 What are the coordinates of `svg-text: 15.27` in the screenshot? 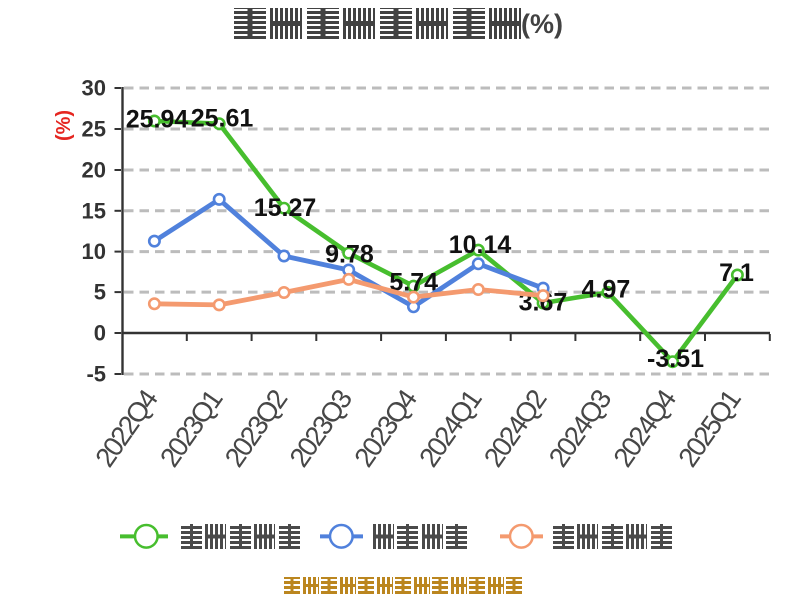 It's located at (285, 208).